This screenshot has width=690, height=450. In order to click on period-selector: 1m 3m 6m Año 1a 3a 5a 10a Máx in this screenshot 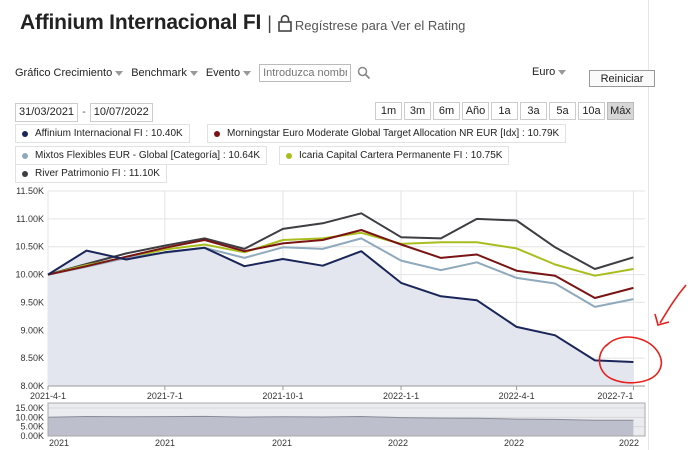, I will do `click(505, 111)`.